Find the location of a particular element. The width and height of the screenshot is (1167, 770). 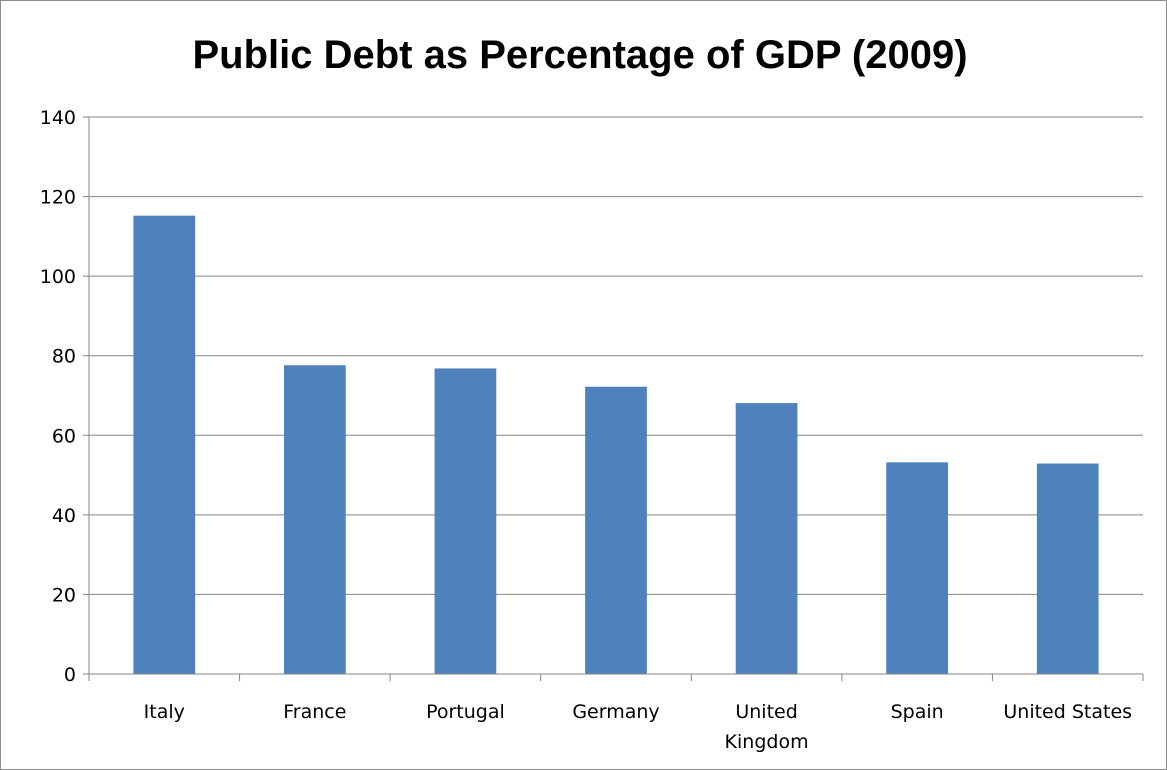

x-category-label: Kingdom is located at coordinates (767, 742).